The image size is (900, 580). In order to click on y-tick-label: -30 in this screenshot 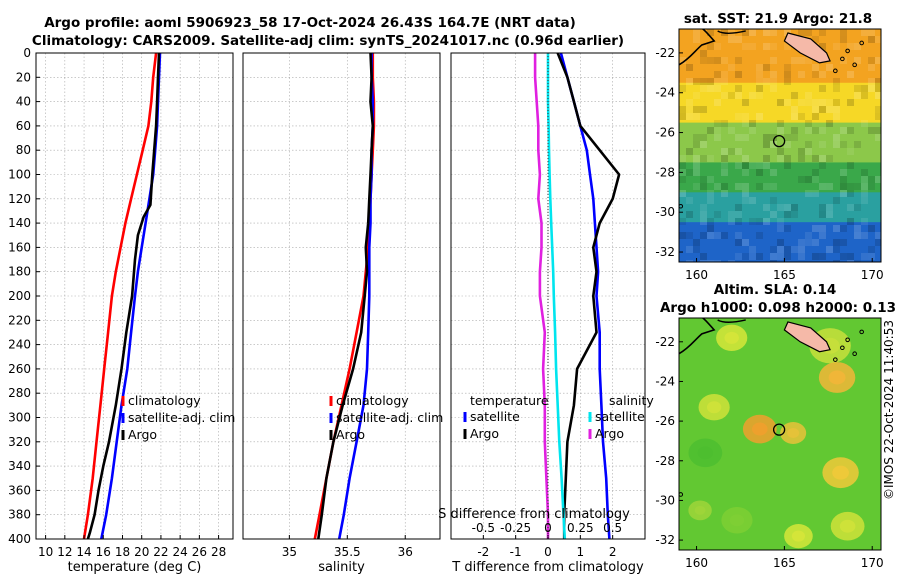, I will do `click(665, 212)`.